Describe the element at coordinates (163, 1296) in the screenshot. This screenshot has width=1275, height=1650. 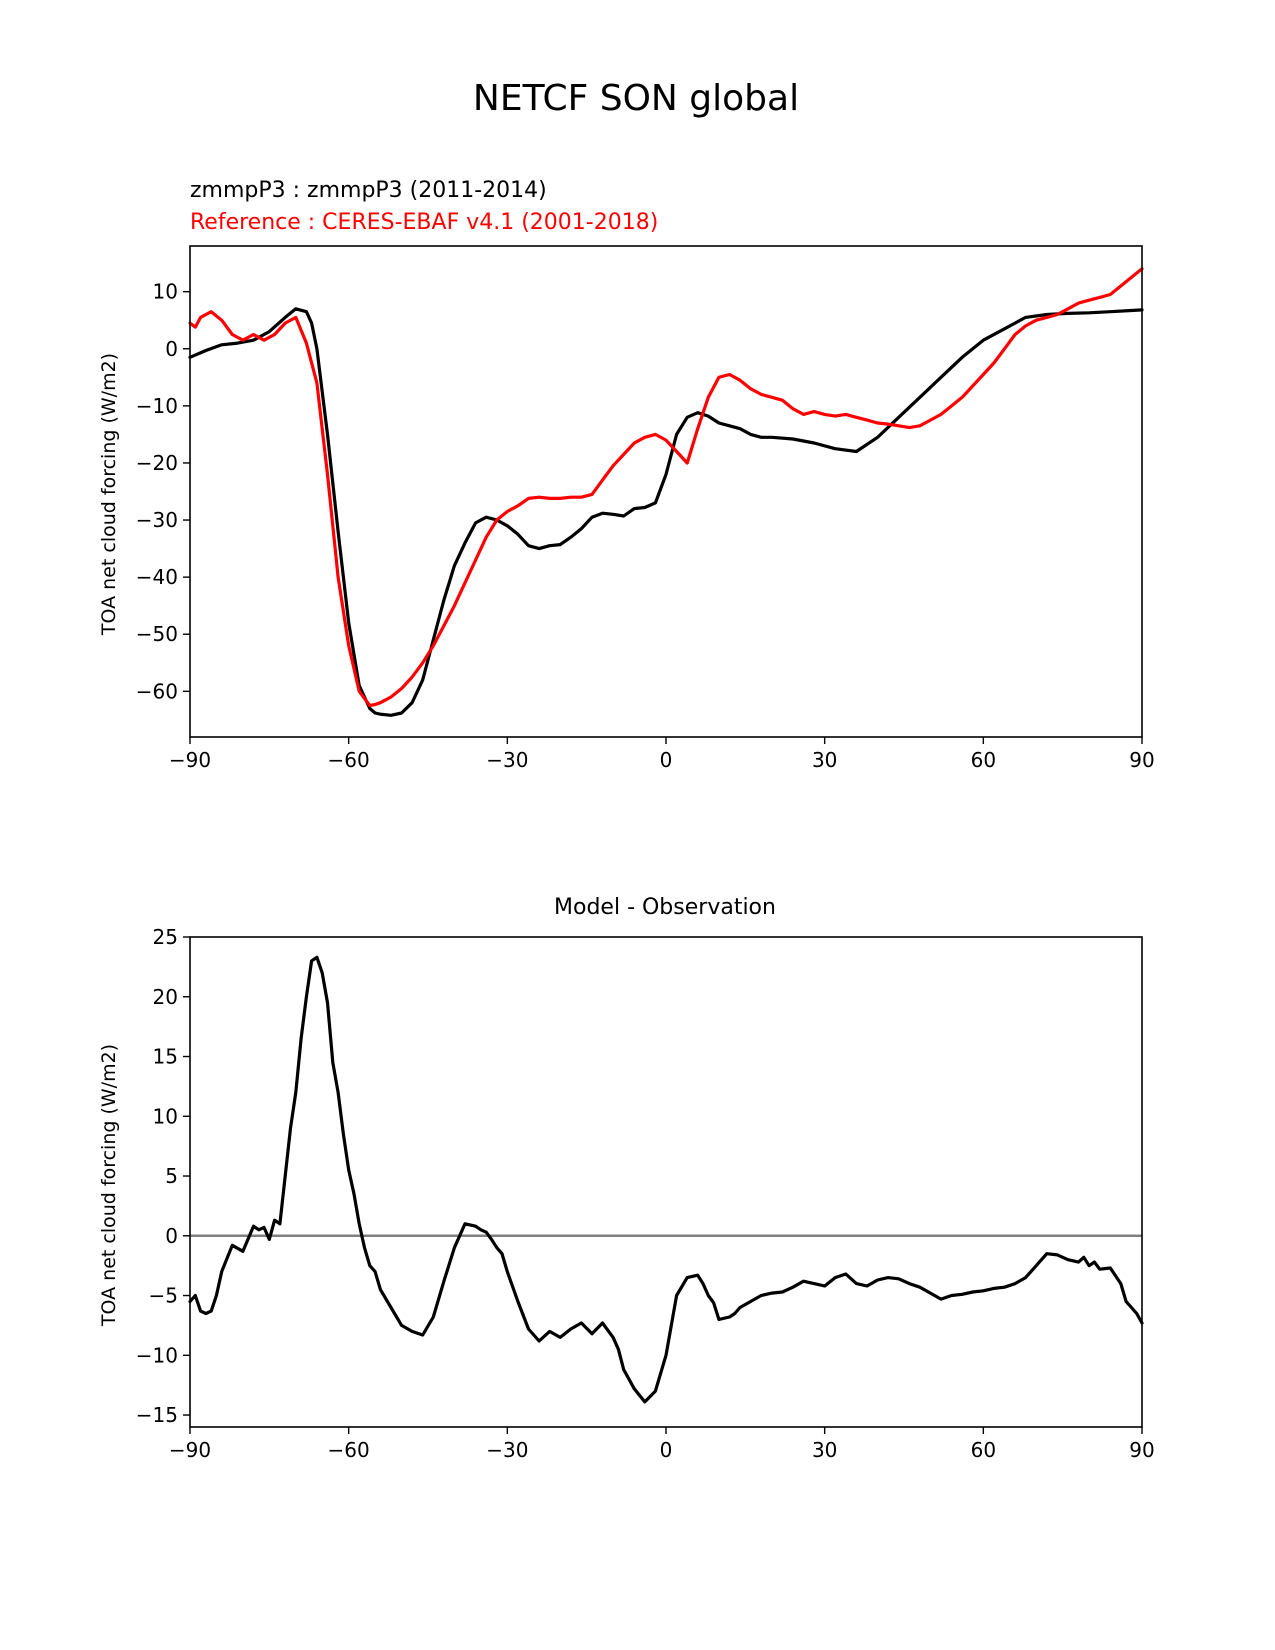
I see `y-tick-label: −5` at that location.